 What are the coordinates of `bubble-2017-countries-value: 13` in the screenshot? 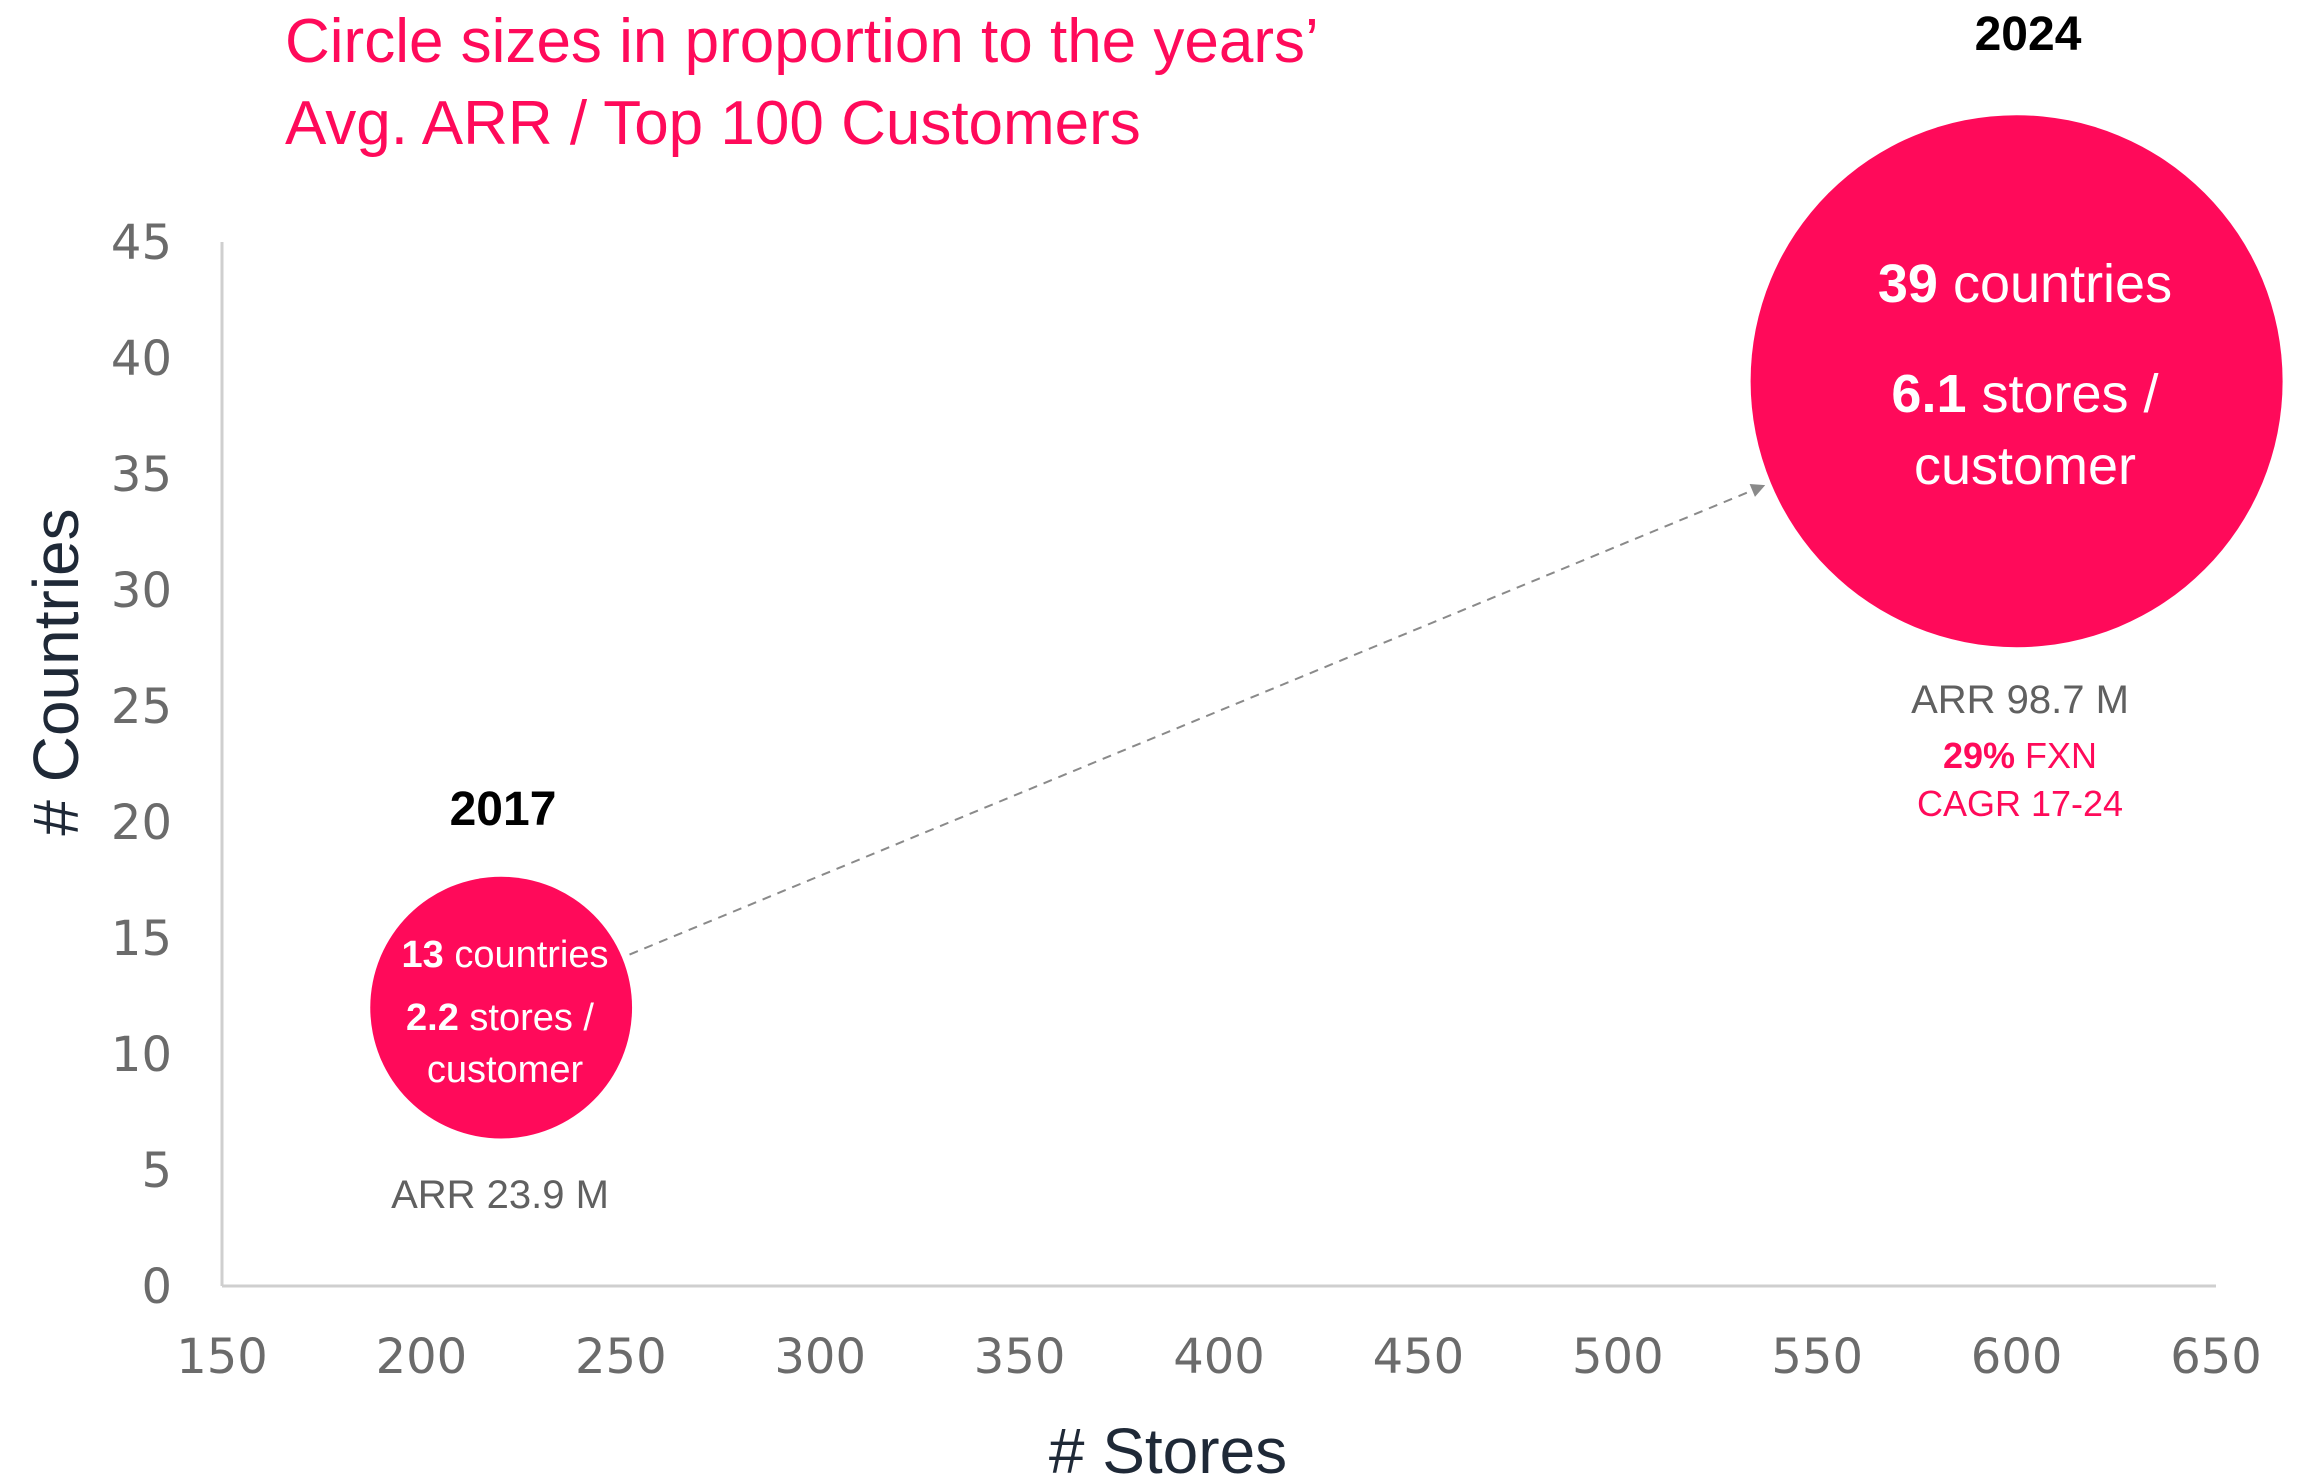 It's located at (422, 955).